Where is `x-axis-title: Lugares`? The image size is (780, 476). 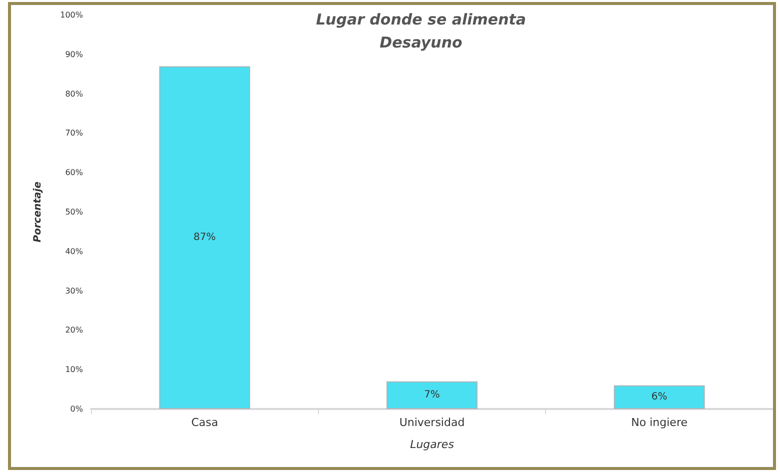
x-axis-title: Lugares is located at coordinates (432, 444).